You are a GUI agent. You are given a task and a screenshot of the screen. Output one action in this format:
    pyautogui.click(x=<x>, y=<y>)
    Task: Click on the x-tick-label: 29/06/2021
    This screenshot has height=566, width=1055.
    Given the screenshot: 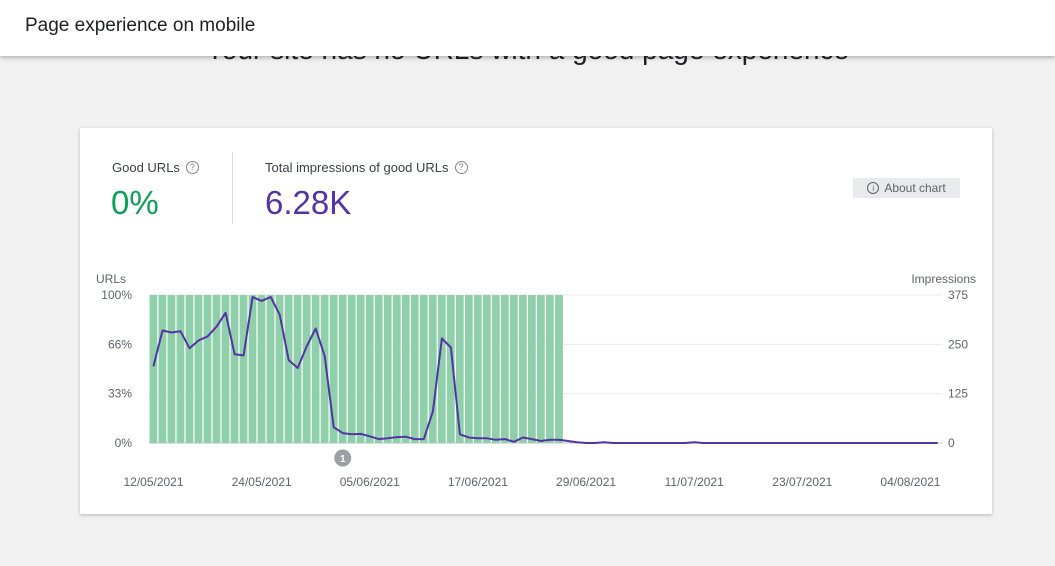 What is the action you would take?
    pyautogui.click(x=586, y=482)
    